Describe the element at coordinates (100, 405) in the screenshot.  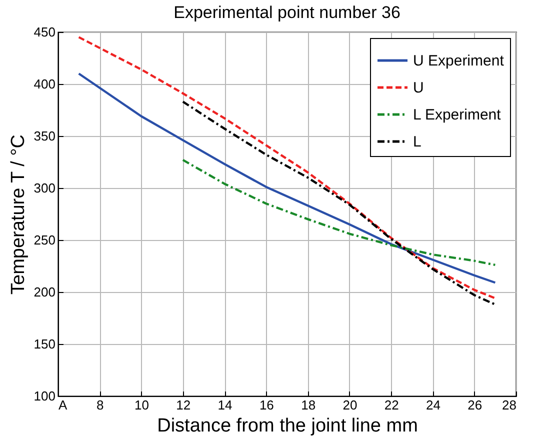
I see `x-tick-label: 8` at that location.